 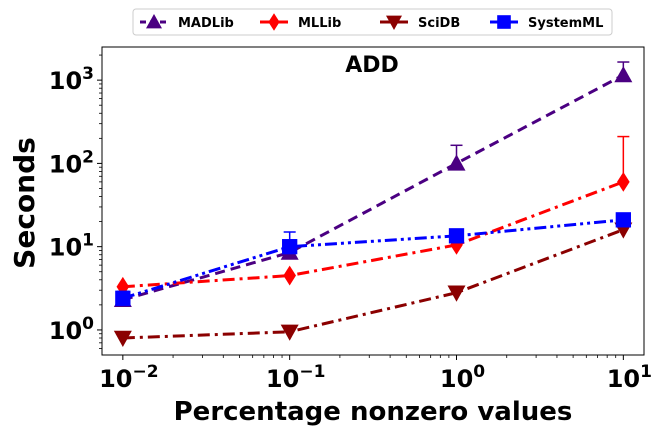 I want to click on legend-marker-systemml, so click(x=504, y=22).